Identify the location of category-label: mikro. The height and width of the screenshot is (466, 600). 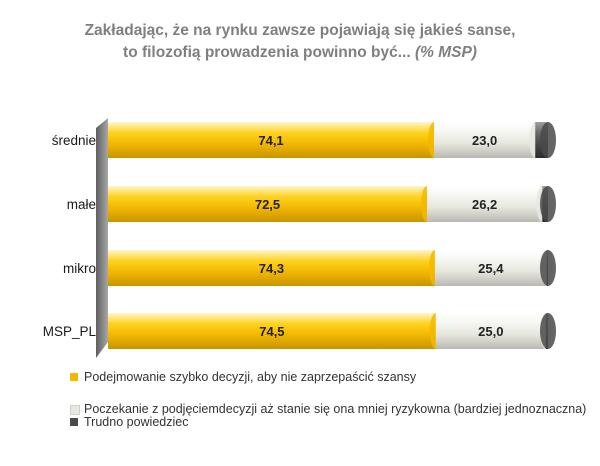
(79, 268).